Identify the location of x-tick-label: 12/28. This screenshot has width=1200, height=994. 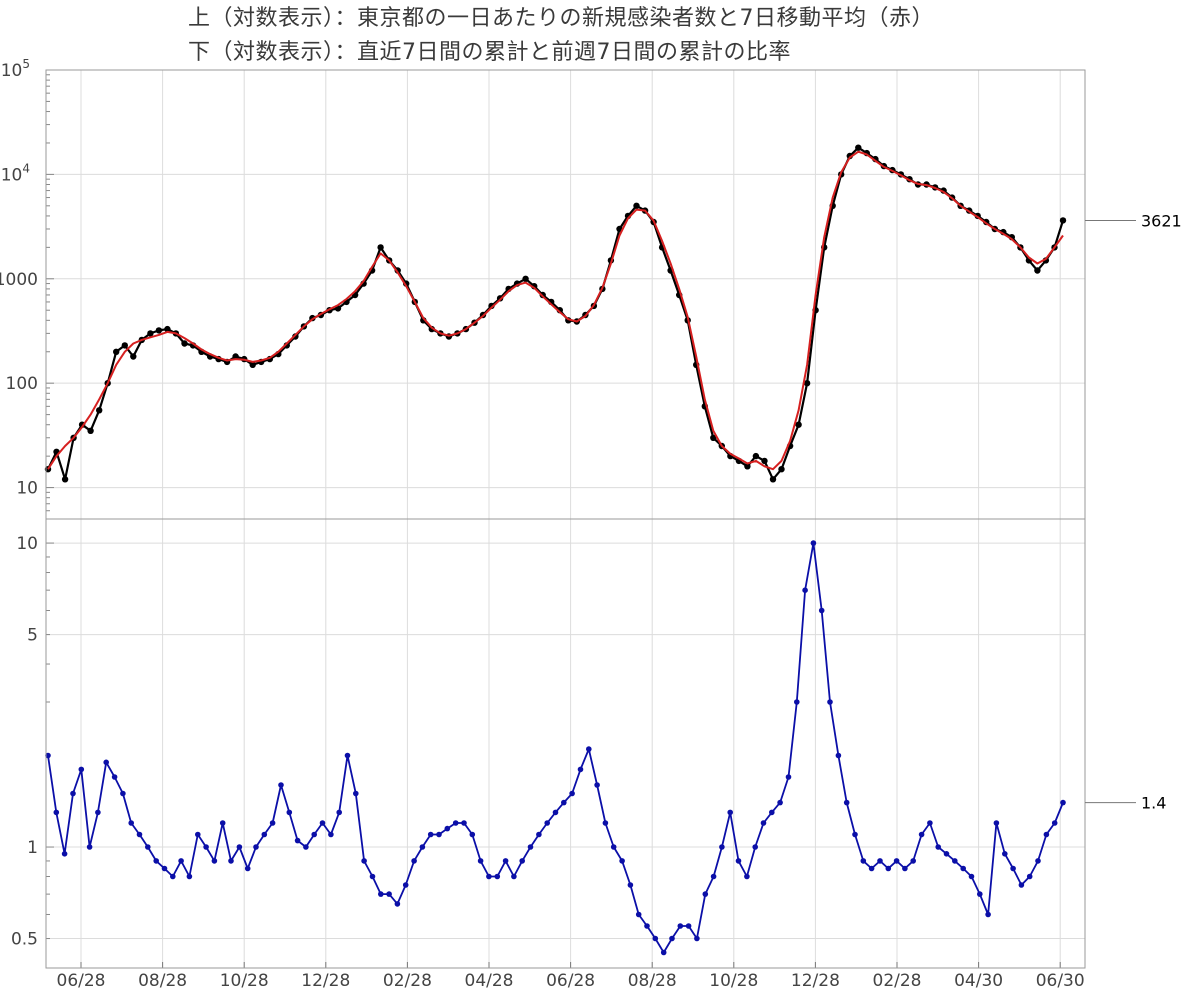
(325, 981).